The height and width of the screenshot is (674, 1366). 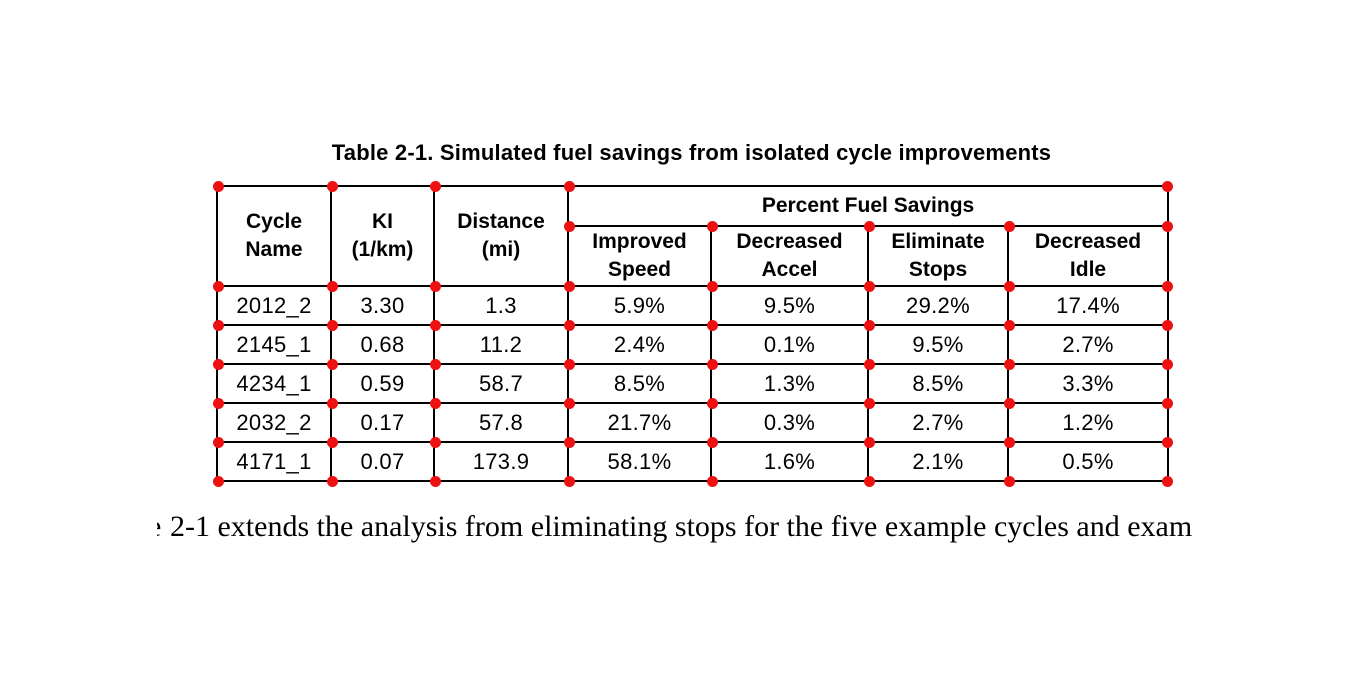 What do you see at coordinates (382, 236) in the screenshot?
I see `col-header-ki: KI (1/km)` at bounding box center [382, 236].